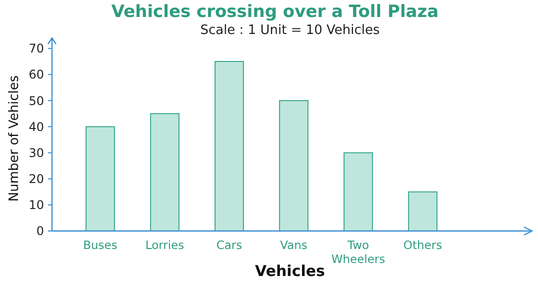 This screenshot has width=538, height=281. I want to click on x-tick-label: Buses, so click(100, 245).